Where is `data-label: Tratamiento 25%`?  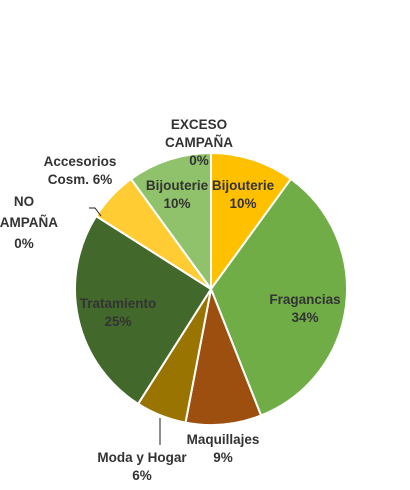
data-label: Tratamiento 25% is located at coordinates (118, 312).